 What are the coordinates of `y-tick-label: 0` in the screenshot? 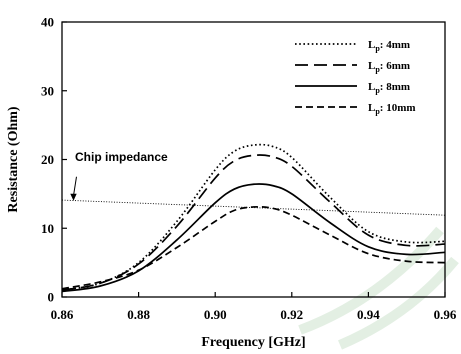 It's located at (51, 297).